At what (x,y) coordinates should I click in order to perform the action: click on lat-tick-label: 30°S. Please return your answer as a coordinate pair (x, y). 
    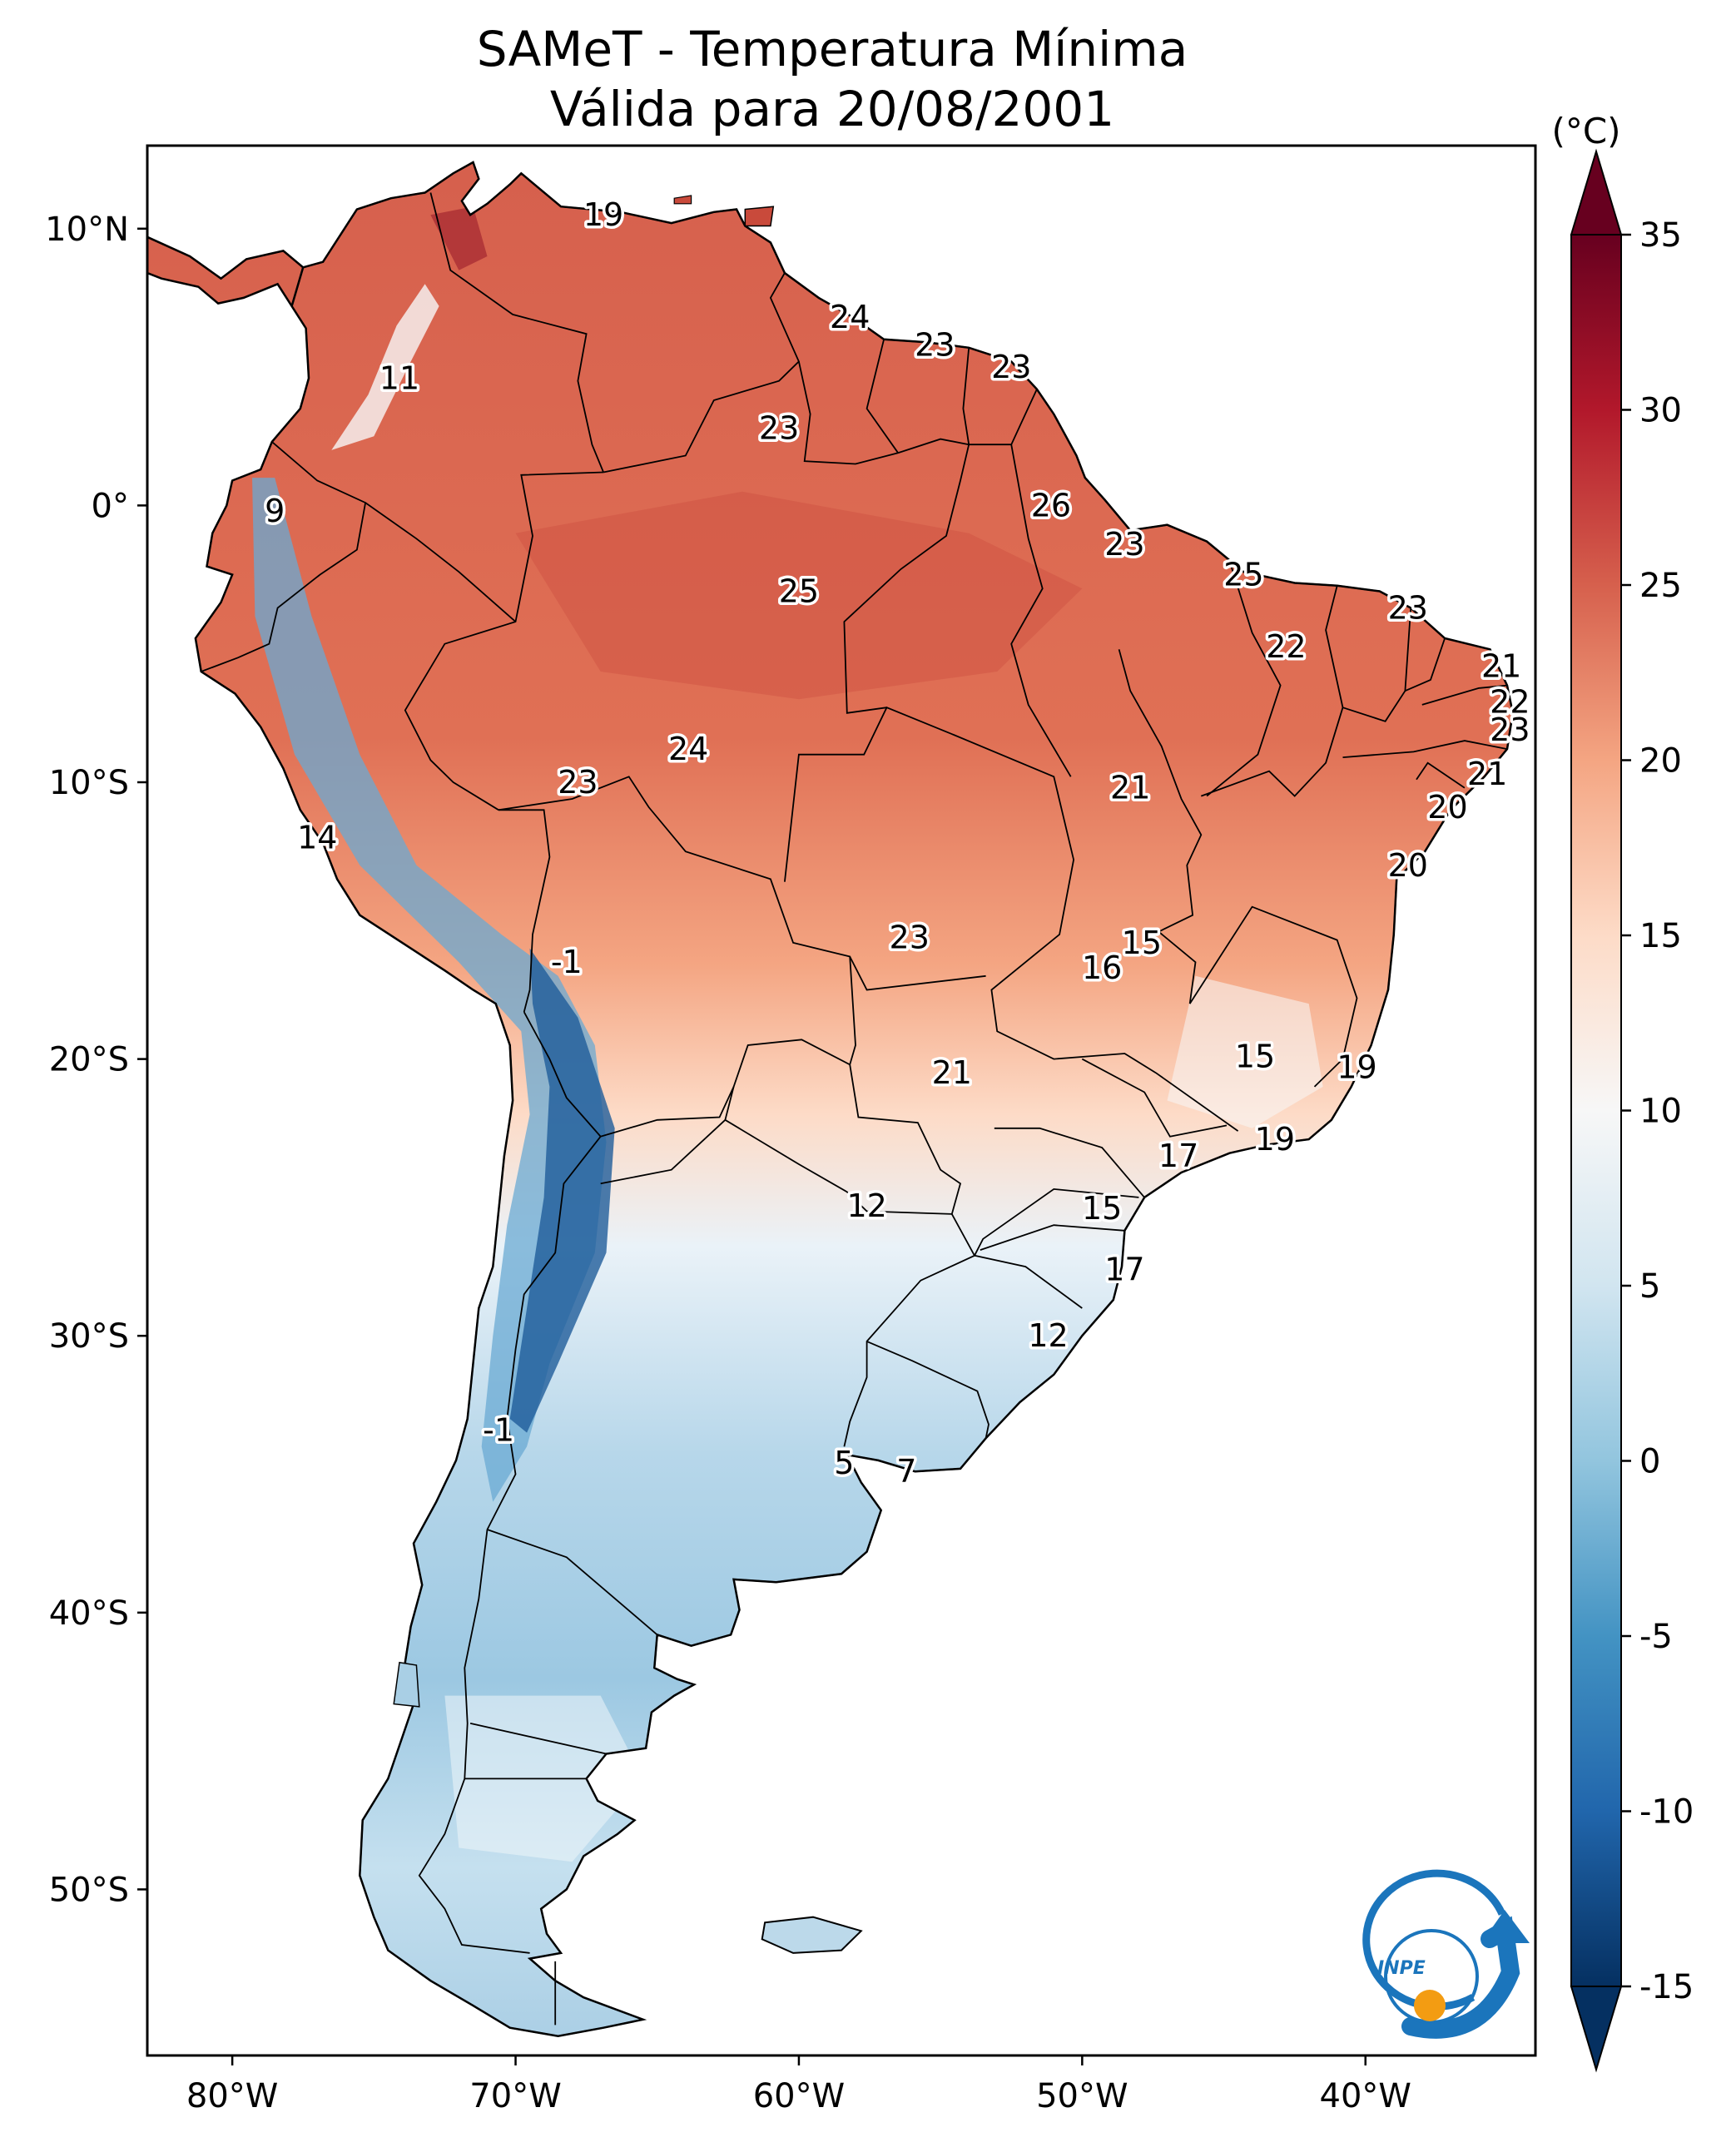
    Looking at the image, I should click on (89, 1336).